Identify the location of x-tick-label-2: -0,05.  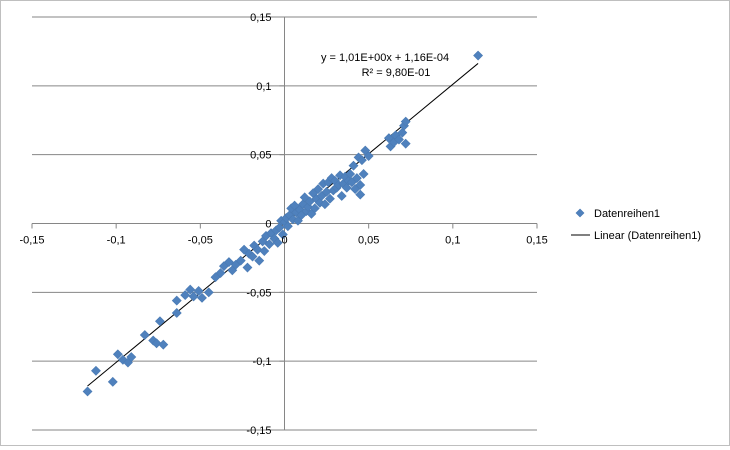
(200, 241).